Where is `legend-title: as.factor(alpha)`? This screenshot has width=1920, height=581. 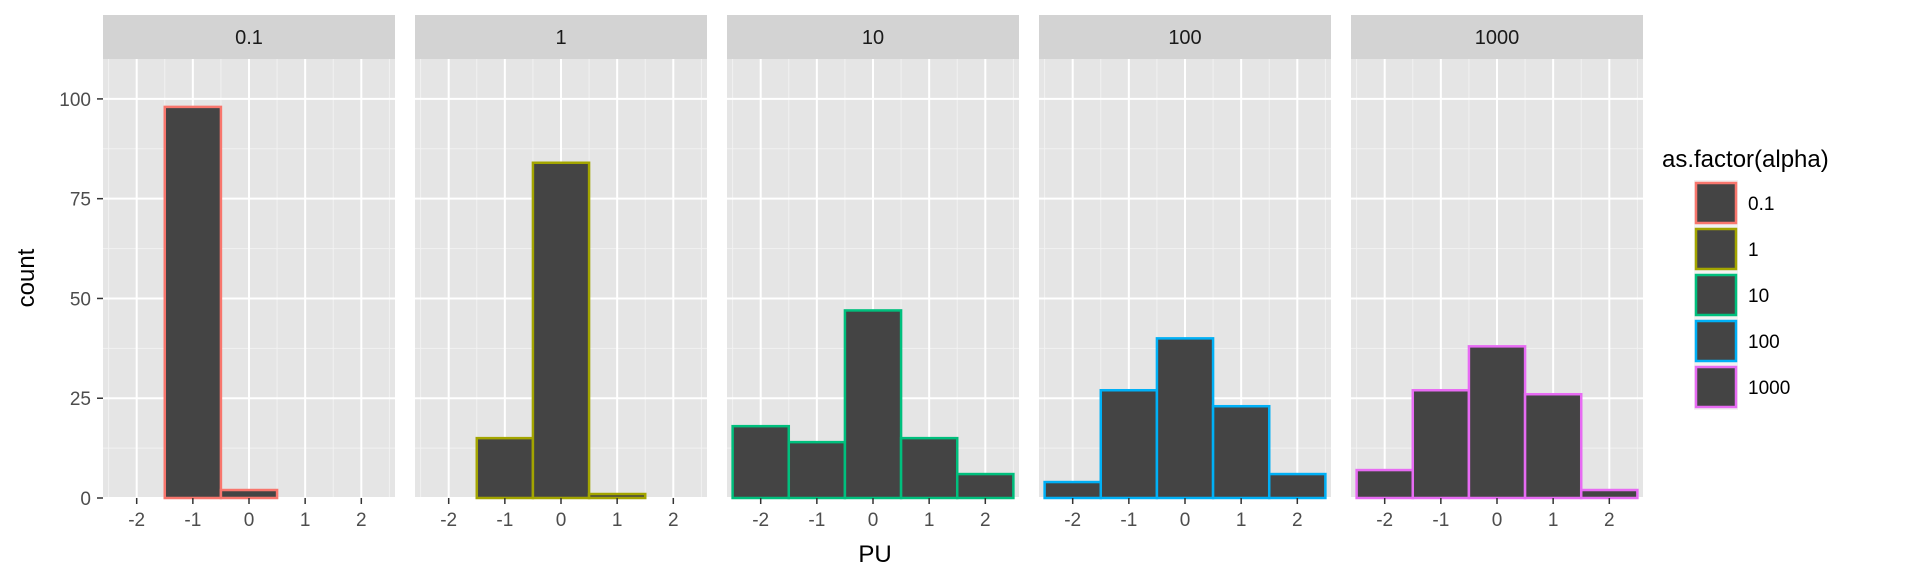 legend-title: as.factor(alpha) is located at coordinates (1745, 159).